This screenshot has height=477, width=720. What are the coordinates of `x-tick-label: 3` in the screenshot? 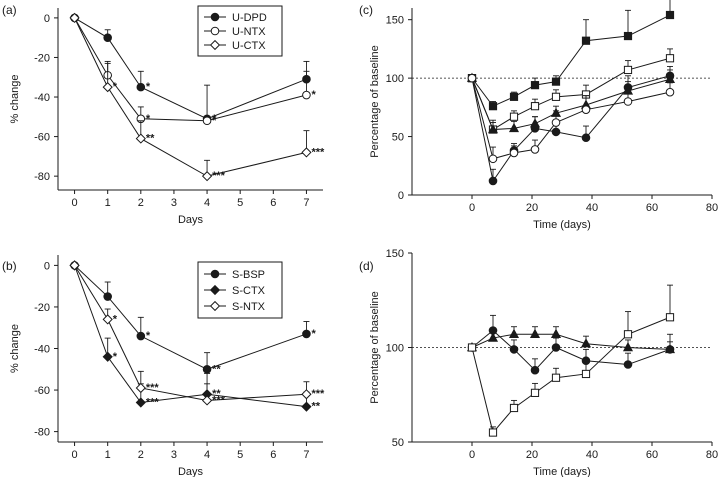 It's located at (174, 203).